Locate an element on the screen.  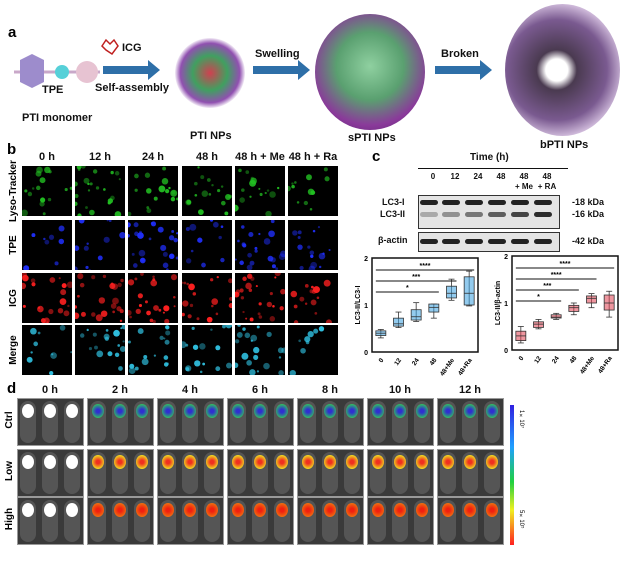
column-label: 2 h is located at coordinates (120, 390).